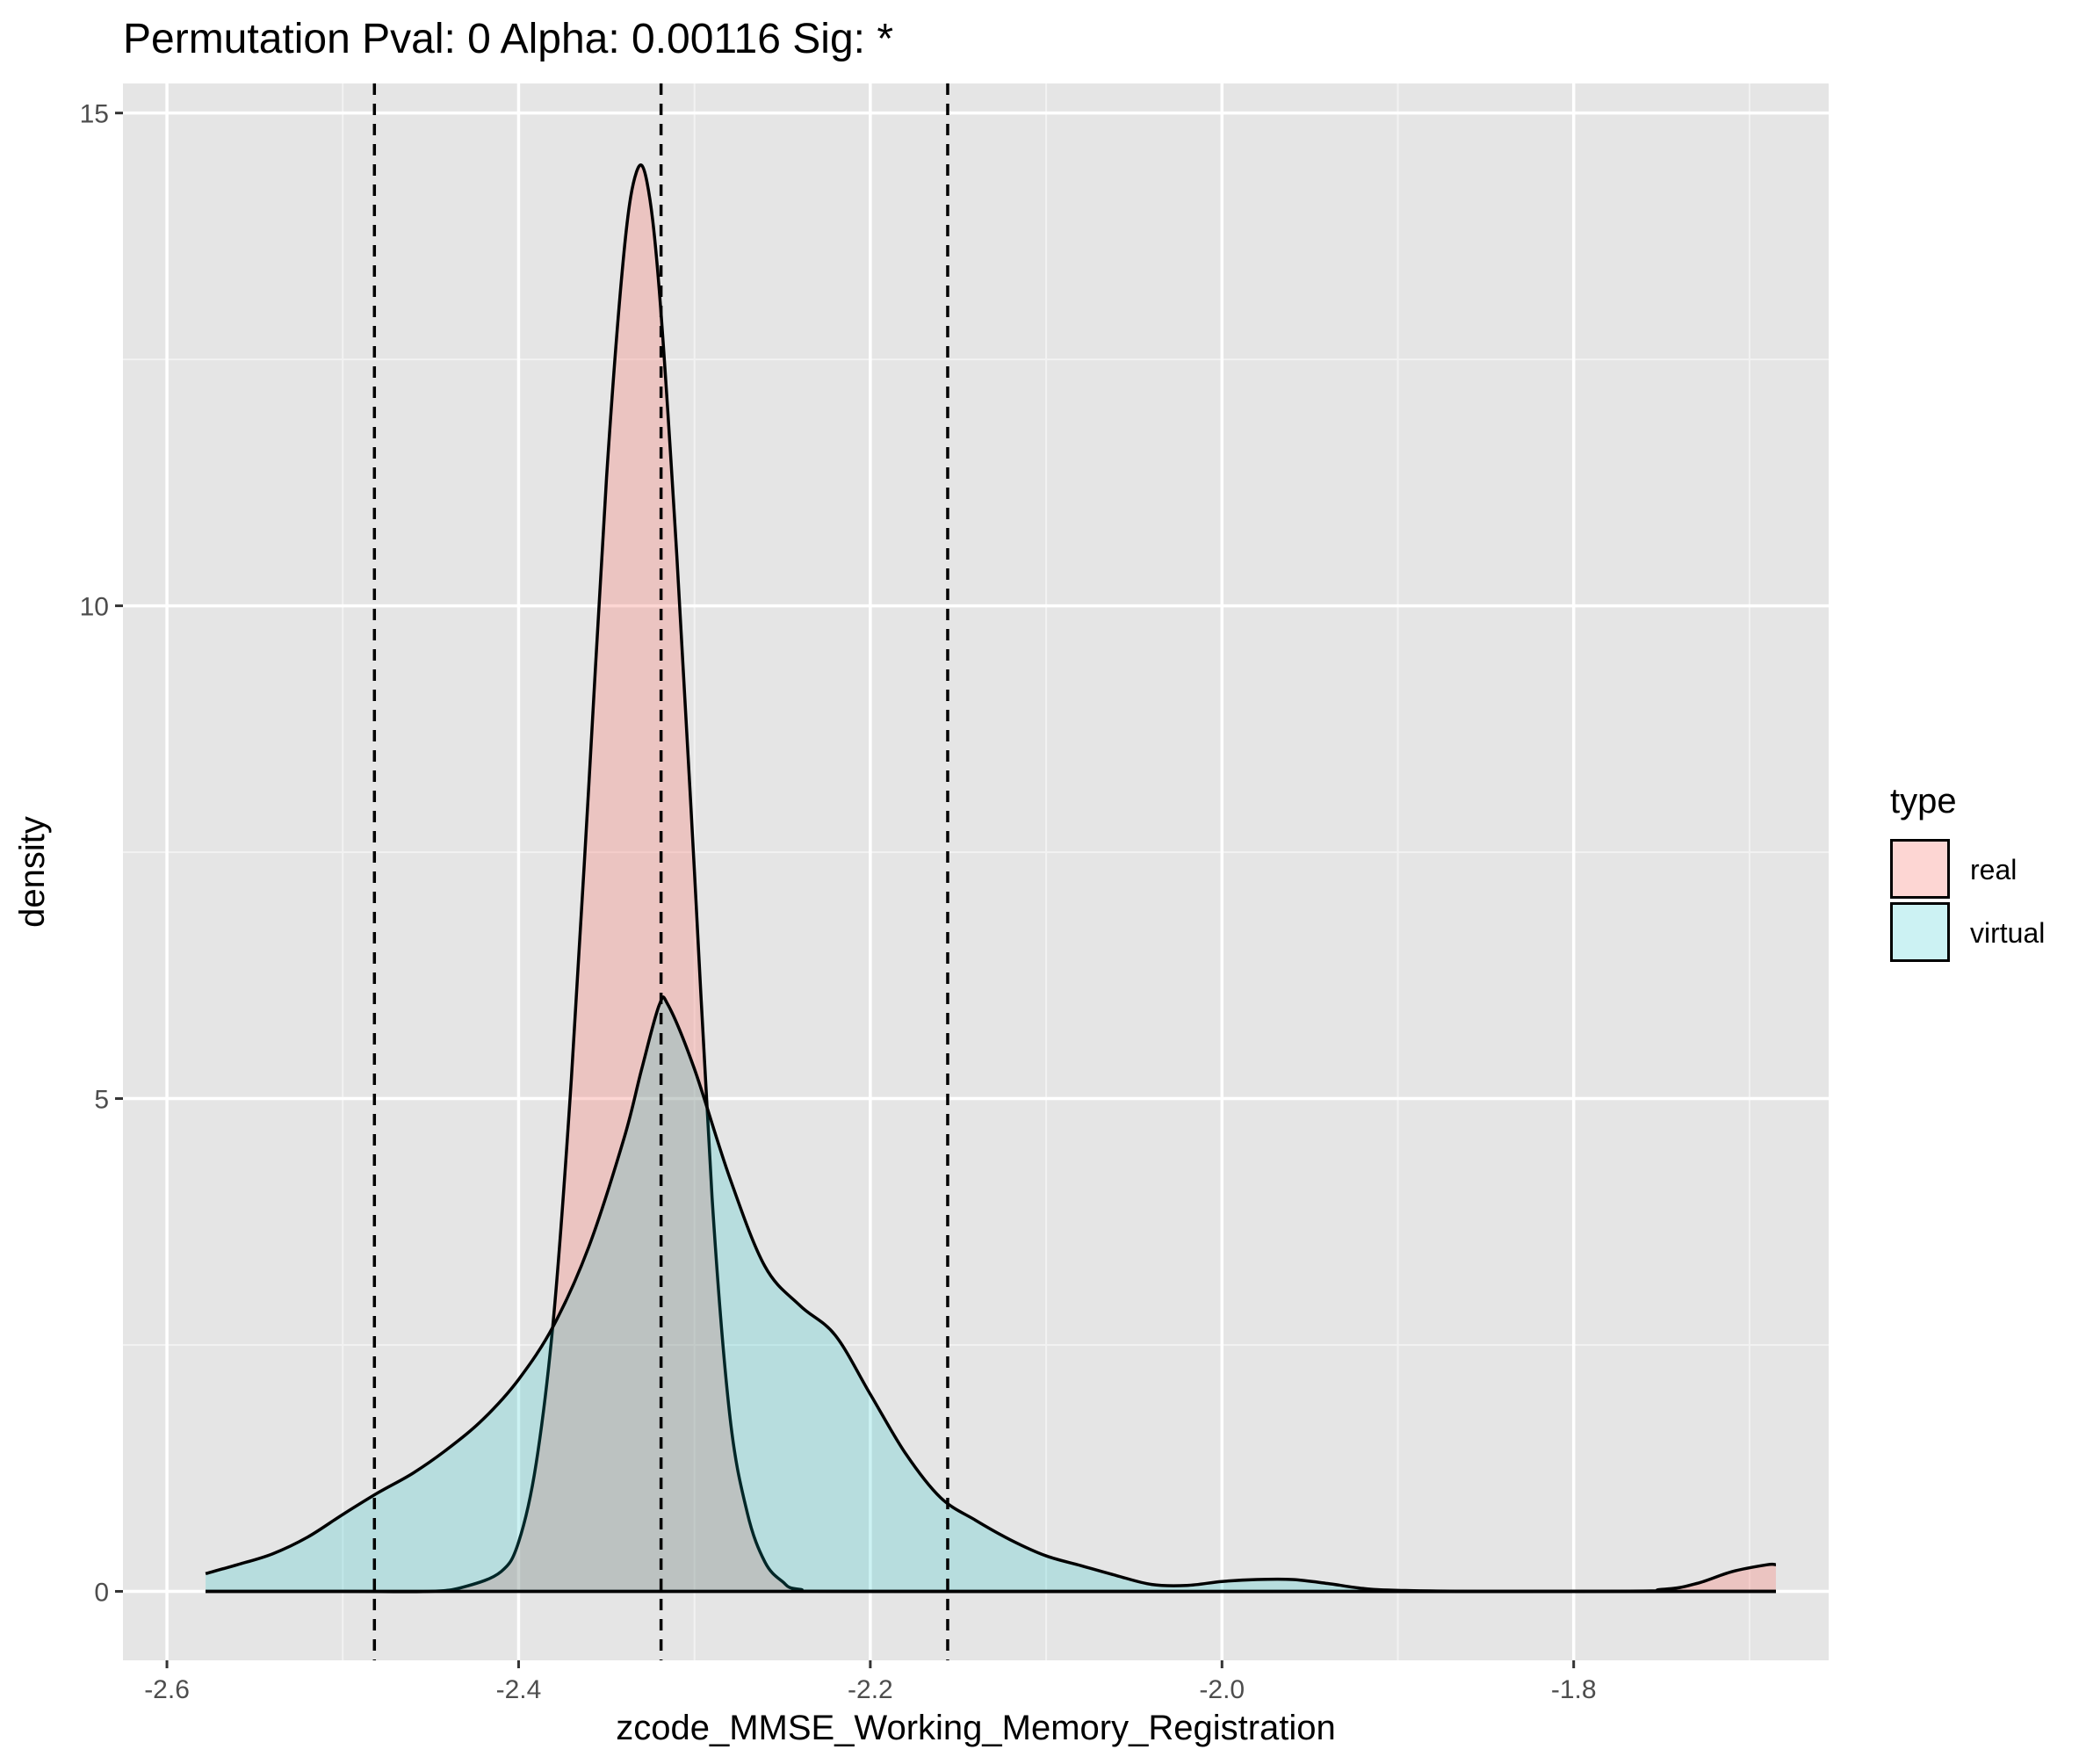  What do you see at coordinates (94, 607) in the screenshot?
I see `y-tick-label: 10` at bounding box center [94, 607].